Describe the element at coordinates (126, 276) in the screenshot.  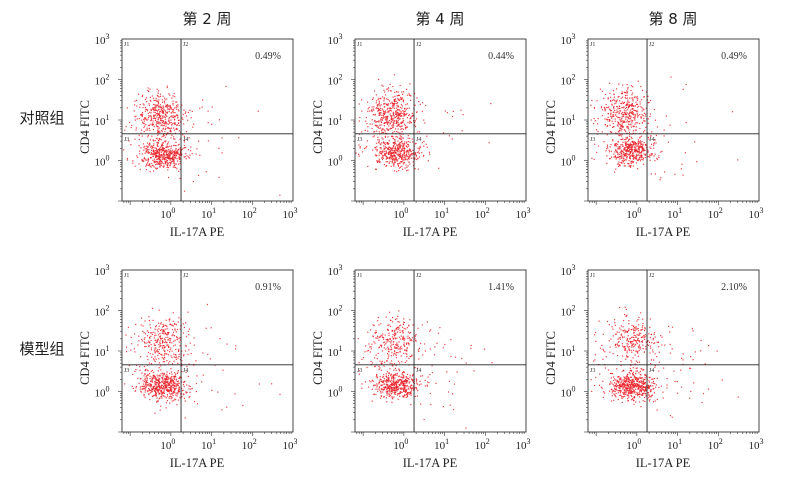
I see `quadrant-label: J1` at that location.